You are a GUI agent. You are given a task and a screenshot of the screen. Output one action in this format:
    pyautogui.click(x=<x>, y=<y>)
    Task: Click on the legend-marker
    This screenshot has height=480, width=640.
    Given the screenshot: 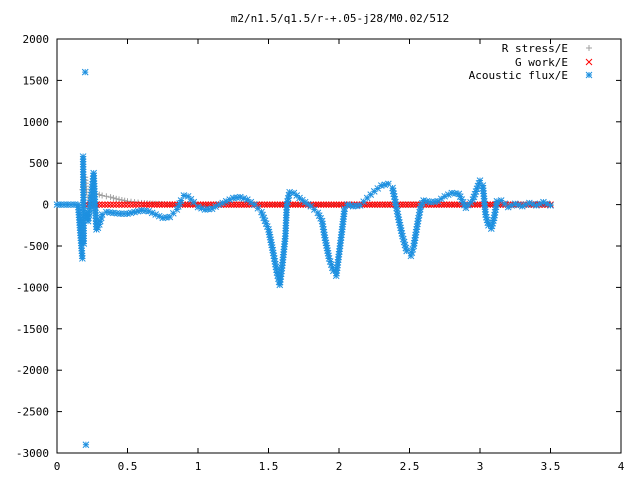 What is the action you would take?
    pyautogui.click(x=589, y=48)
    